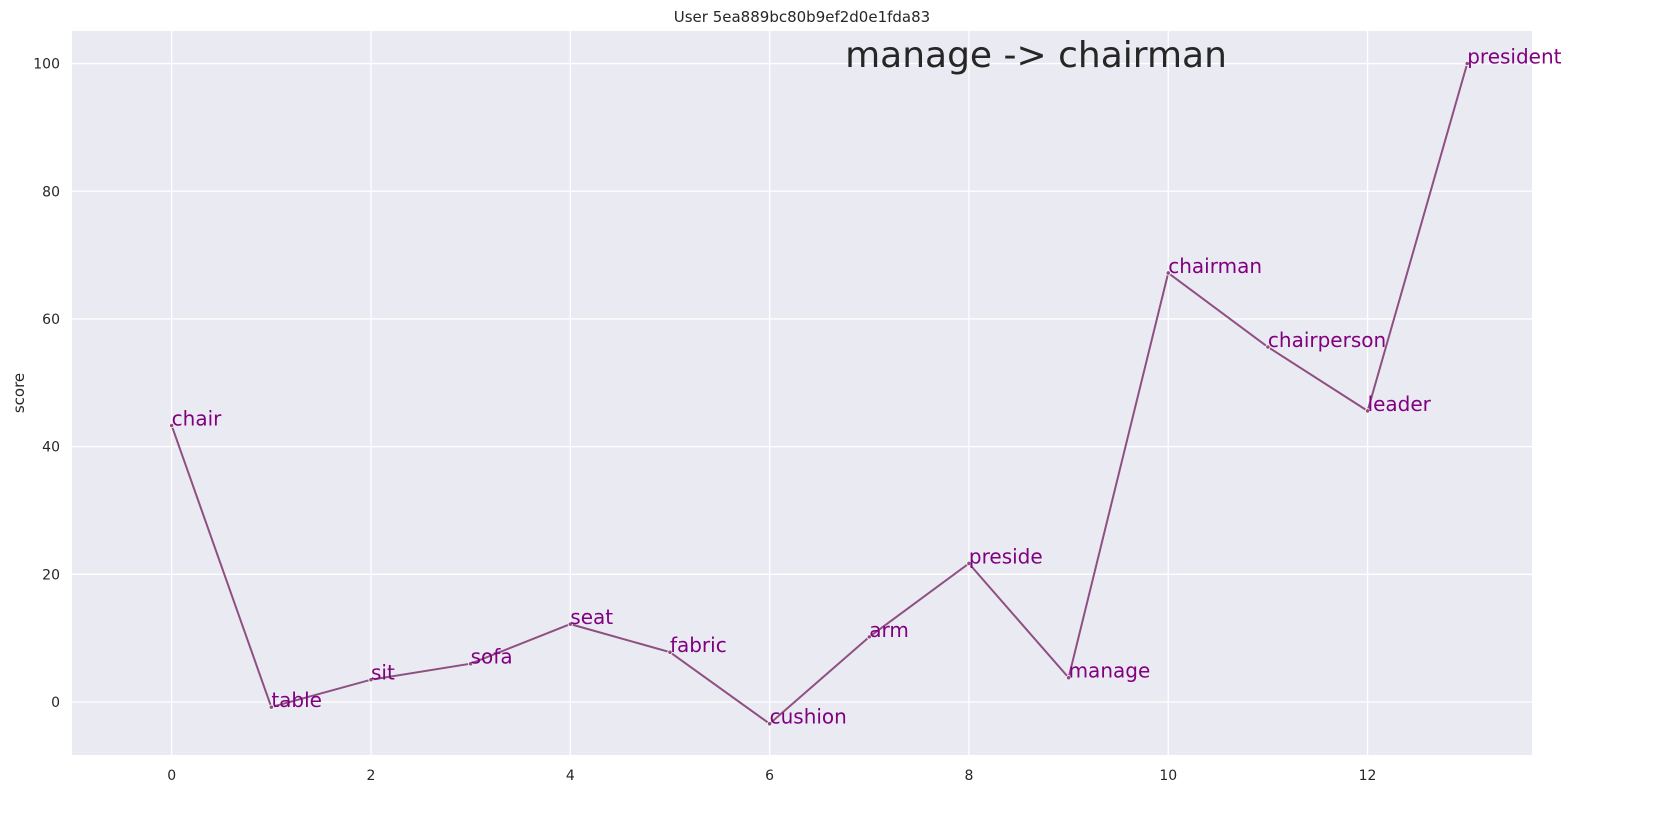  What do you see at coordinates (1006, 556) in the screenshot?
I see `point-label: preside` at bounding box center [1006, 556].